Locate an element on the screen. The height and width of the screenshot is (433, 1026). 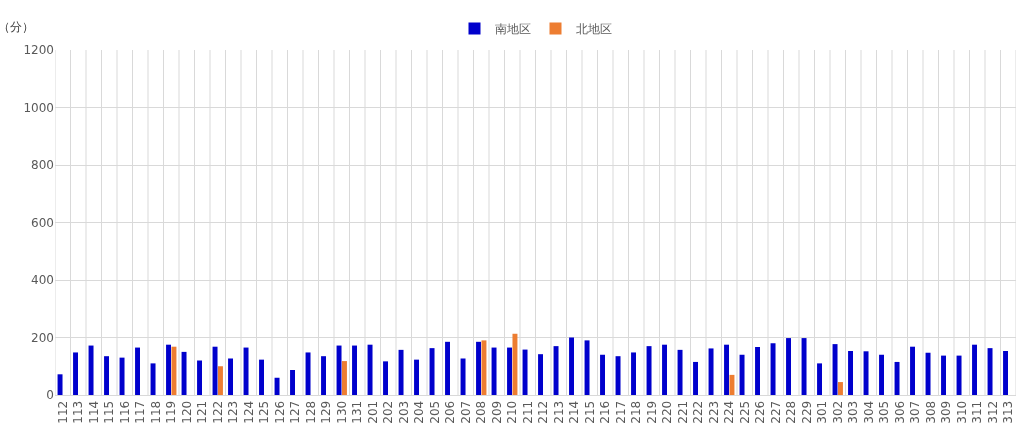
x-tick-label: 209 is located at coordinates (496, 412).